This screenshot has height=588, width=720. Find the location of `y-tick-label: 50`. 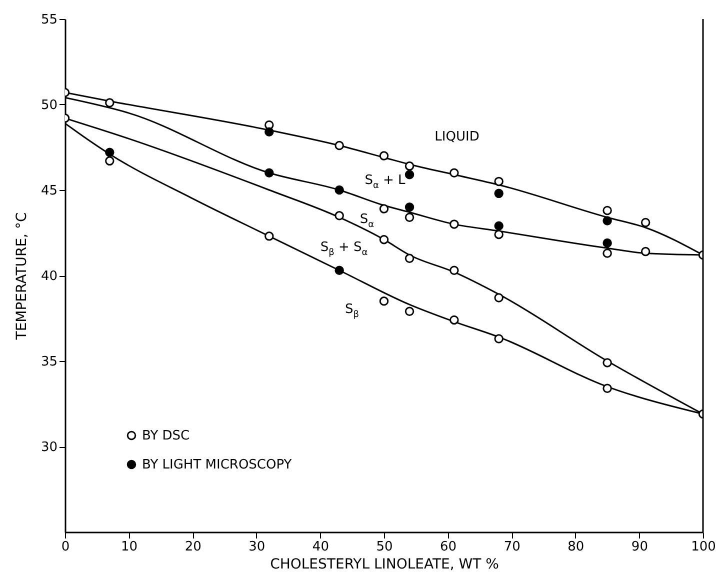

y-tick-label: 50 is located at coordinates (49, 105).